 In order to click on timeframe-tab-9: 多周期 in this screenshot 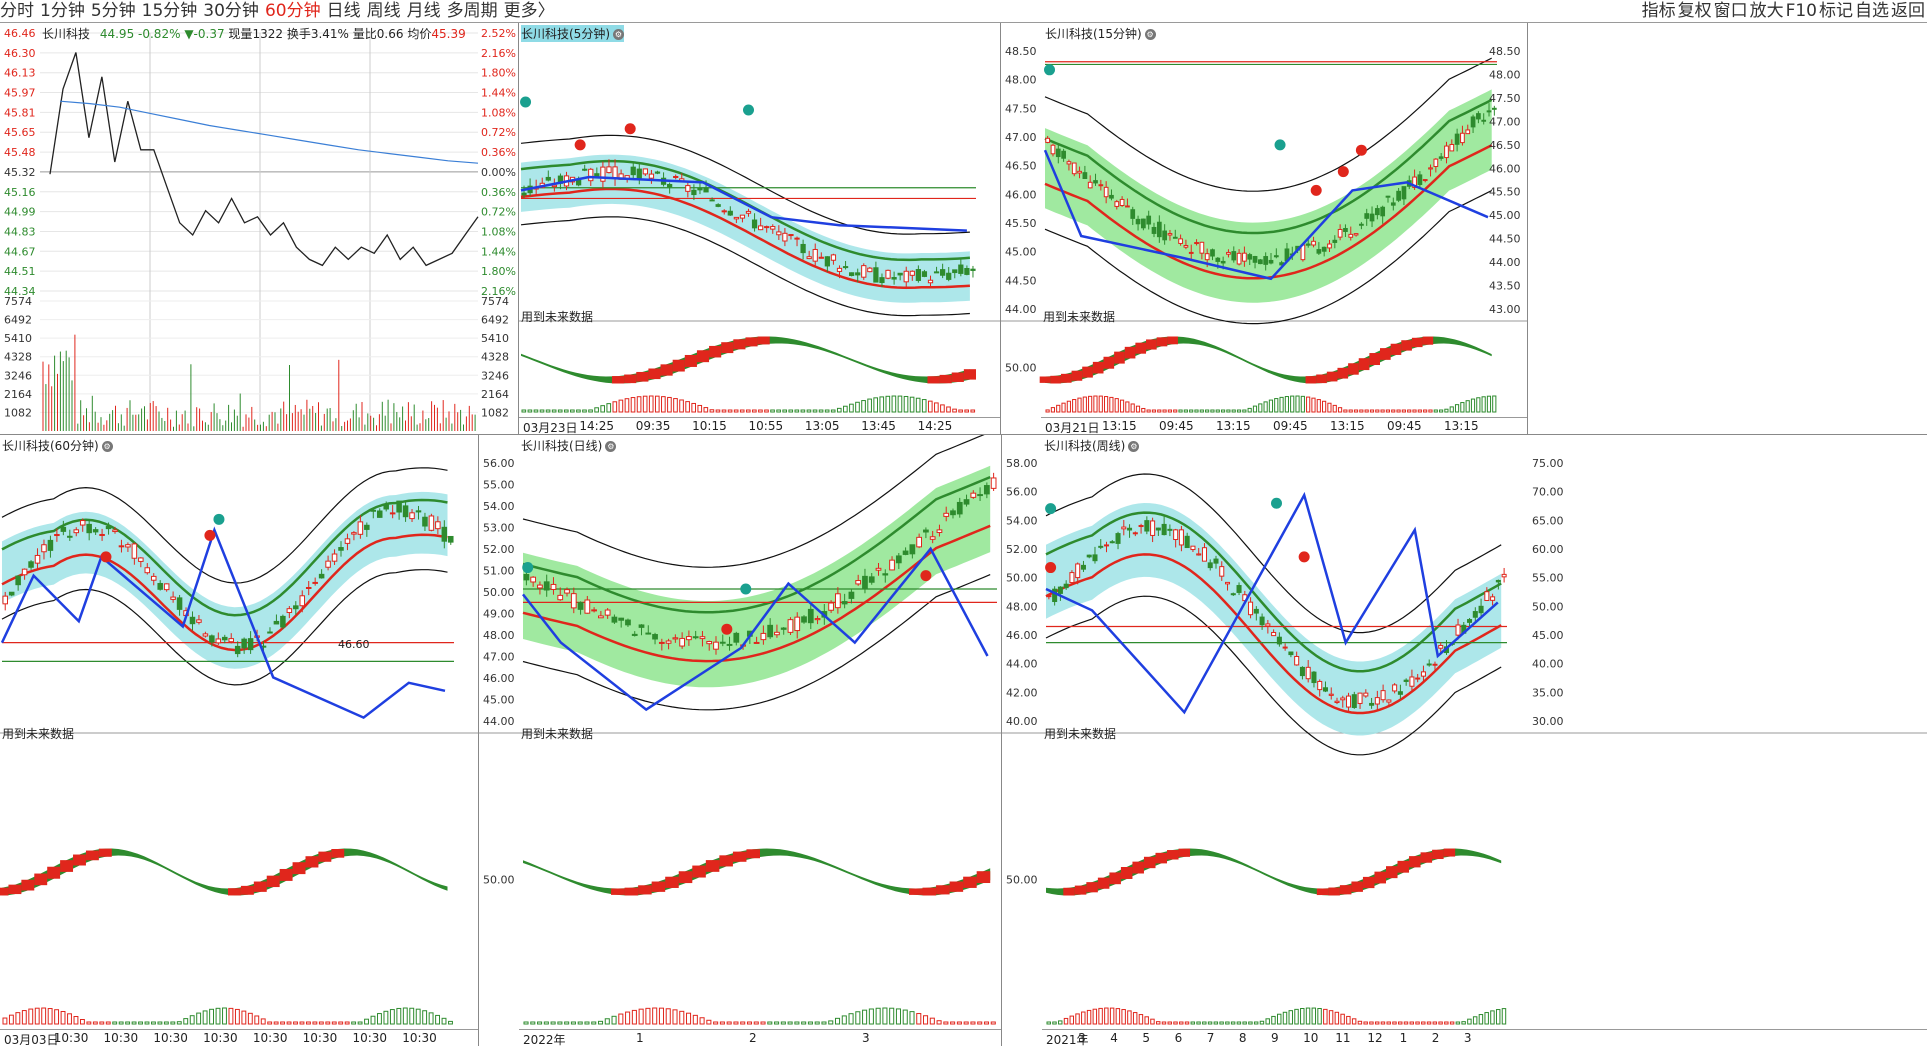, I will do `click(472, 11)`.